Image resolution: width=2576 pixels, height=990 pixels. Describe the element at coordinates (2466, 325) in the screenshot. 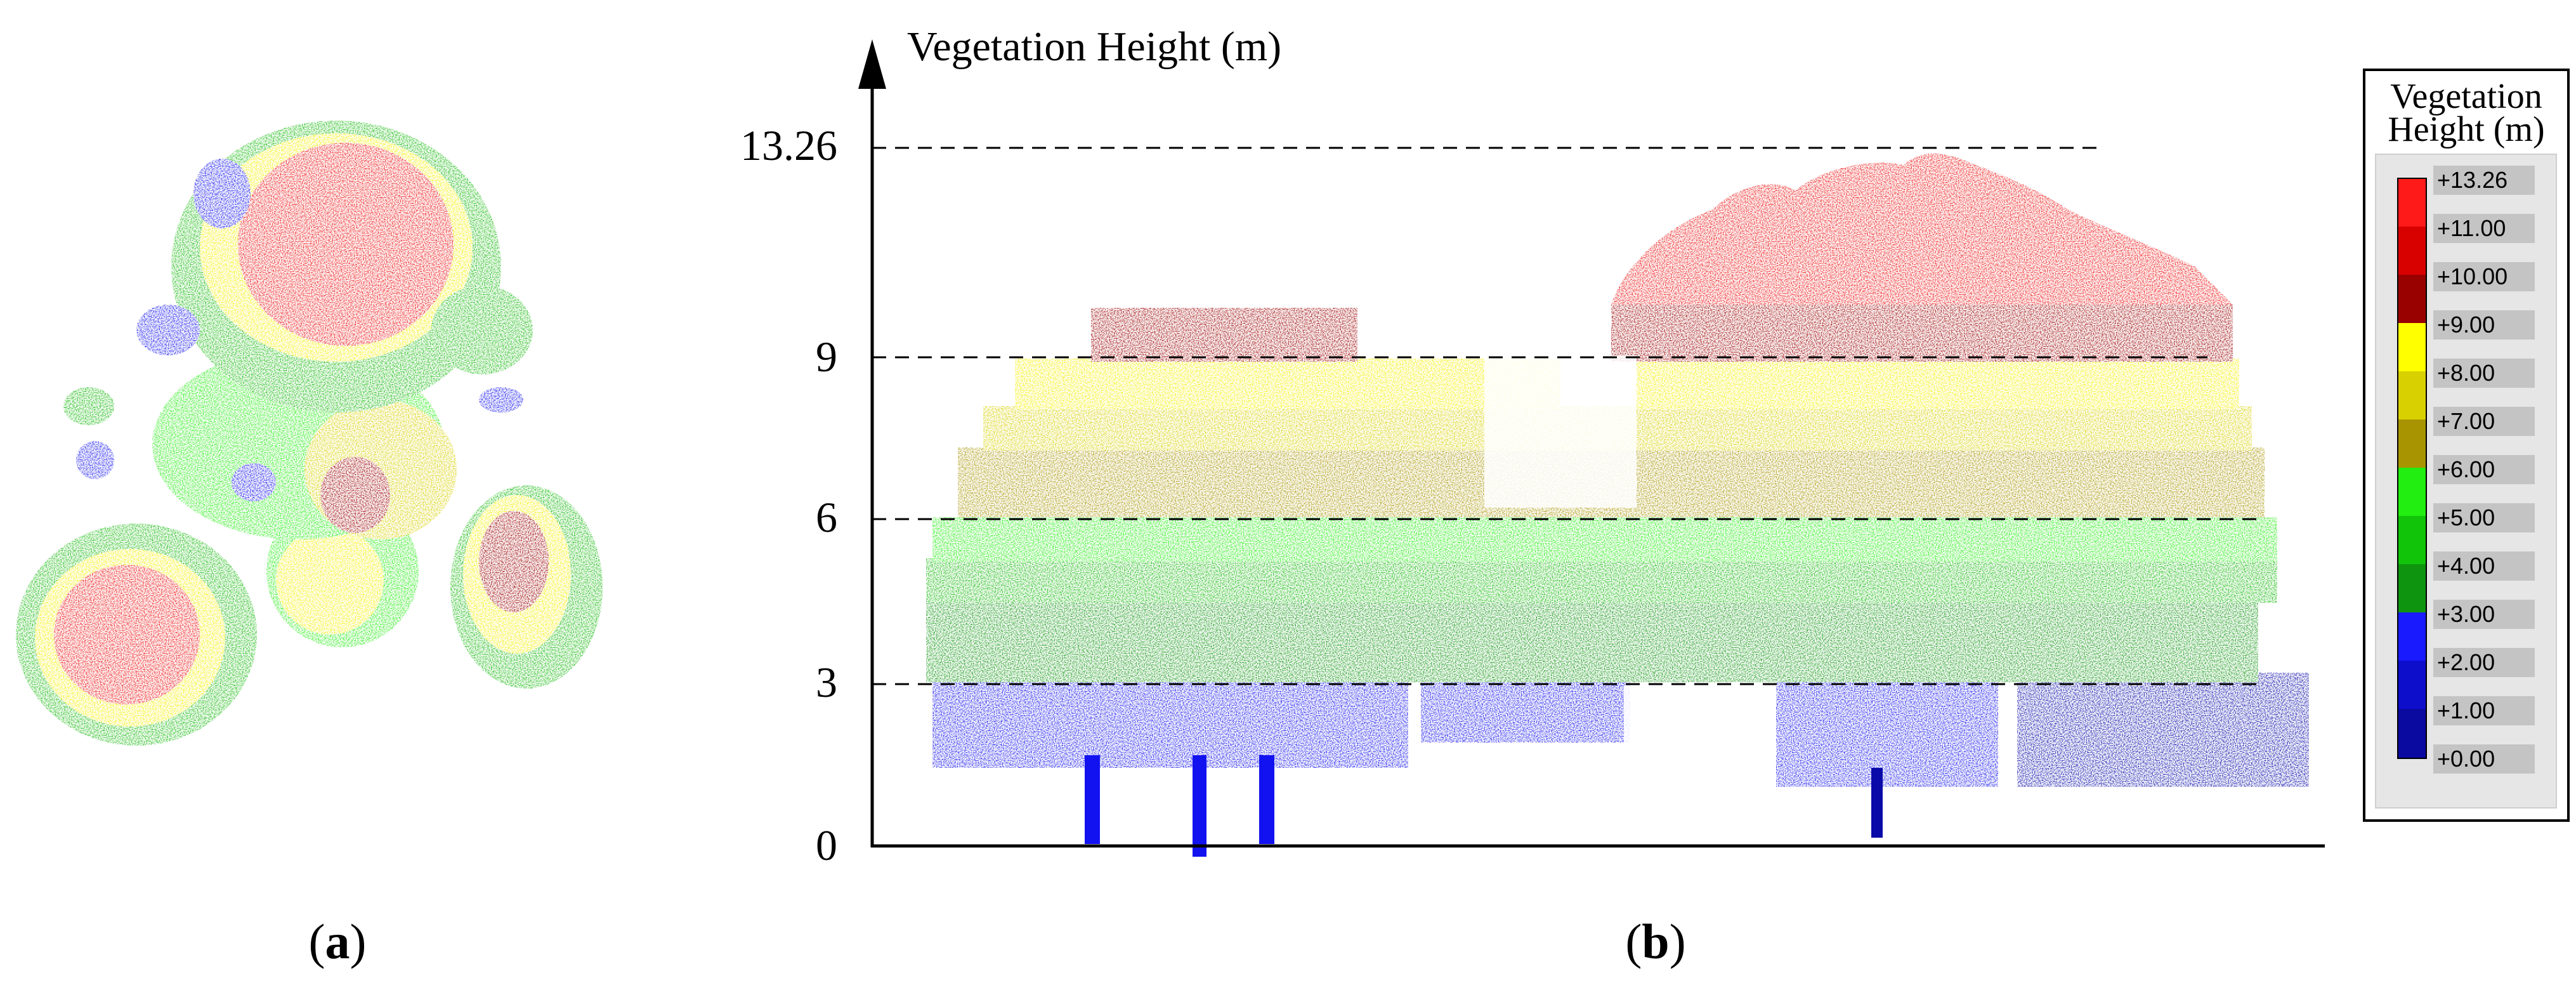

I see `legend-label-3: +9.00` at that location.